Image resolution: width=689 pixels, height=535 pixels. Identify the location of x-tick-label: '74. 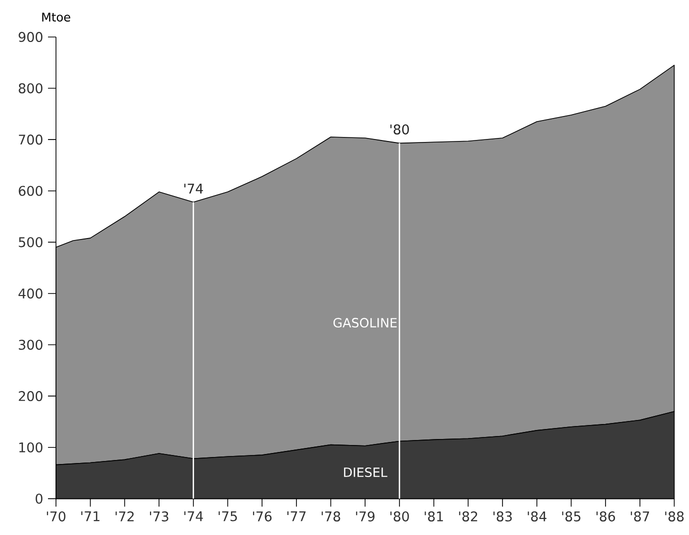
(193, 517).